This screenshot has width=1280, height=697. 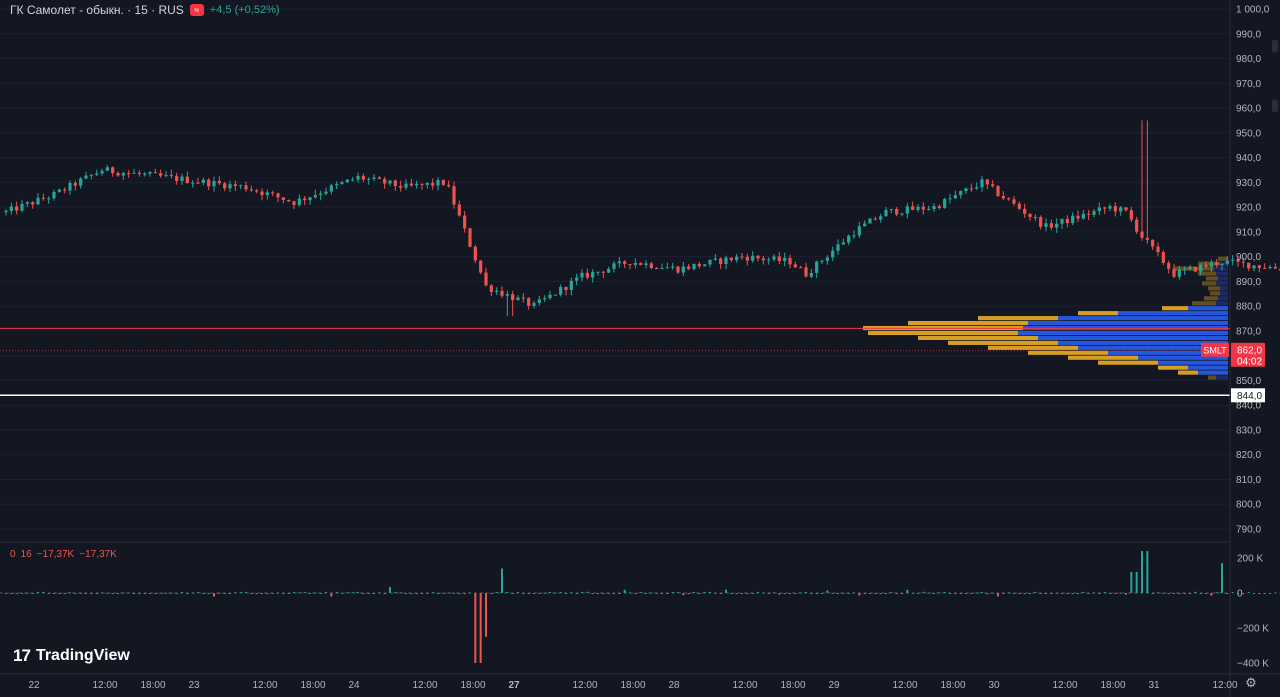 What do you see at coordinates (834, 685) in the screenshot?
I see `time-tick-label: 29` at bounding box center [834, 685].